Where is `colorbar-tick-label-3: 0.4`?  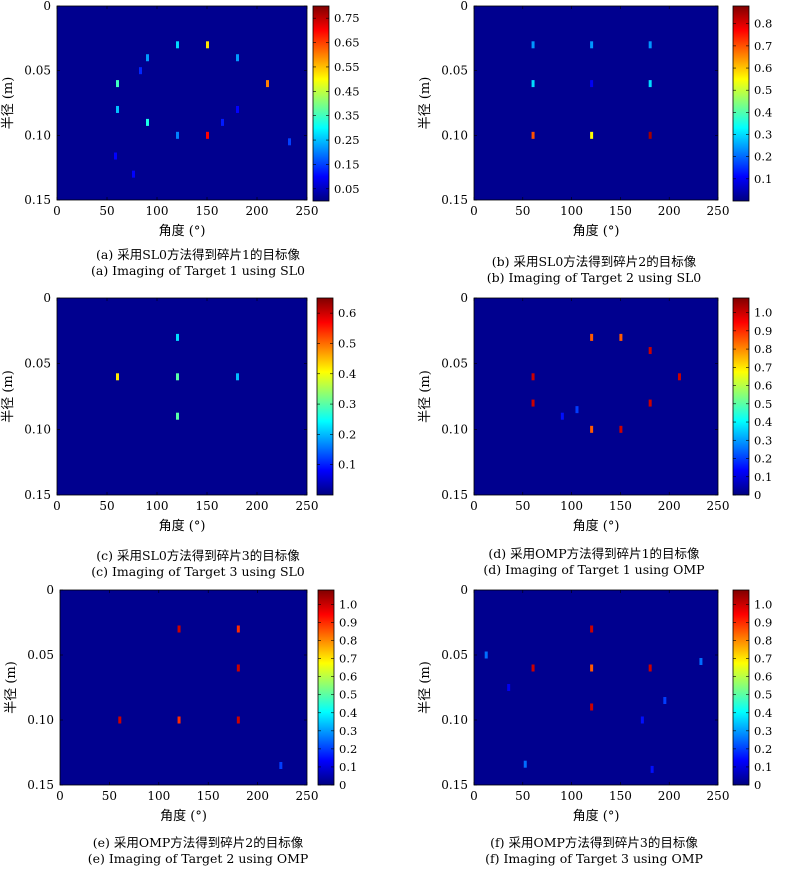 colorbar-tick-label-3: 0.4 is located at coordinates (347, 374).